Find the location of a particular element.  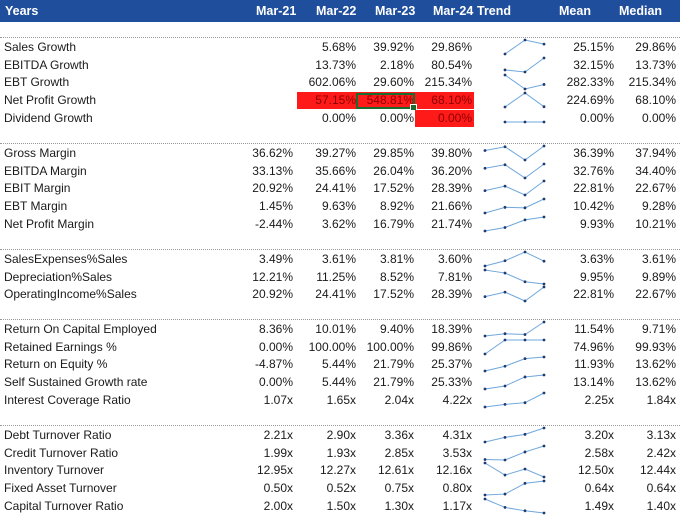

row-label: Return on Equity % is located at coordinates (56, 364).